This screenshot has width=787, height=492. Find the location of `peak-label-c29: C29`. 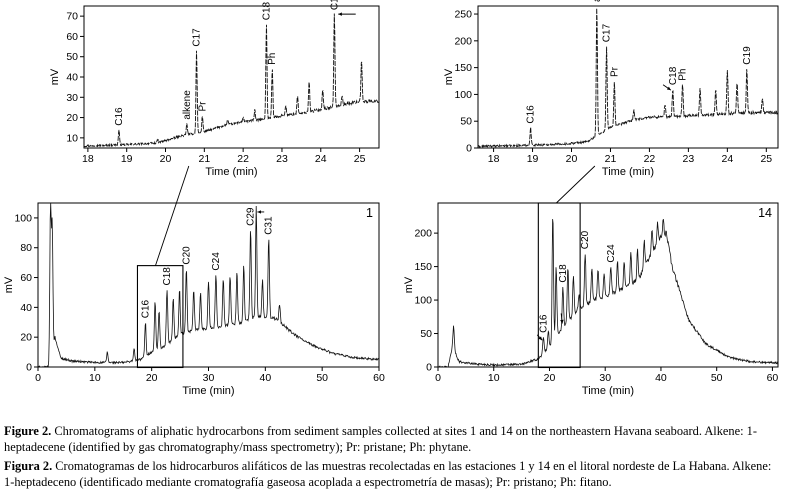

peak-label-c29: C29 is located at coordinates (251, 216).